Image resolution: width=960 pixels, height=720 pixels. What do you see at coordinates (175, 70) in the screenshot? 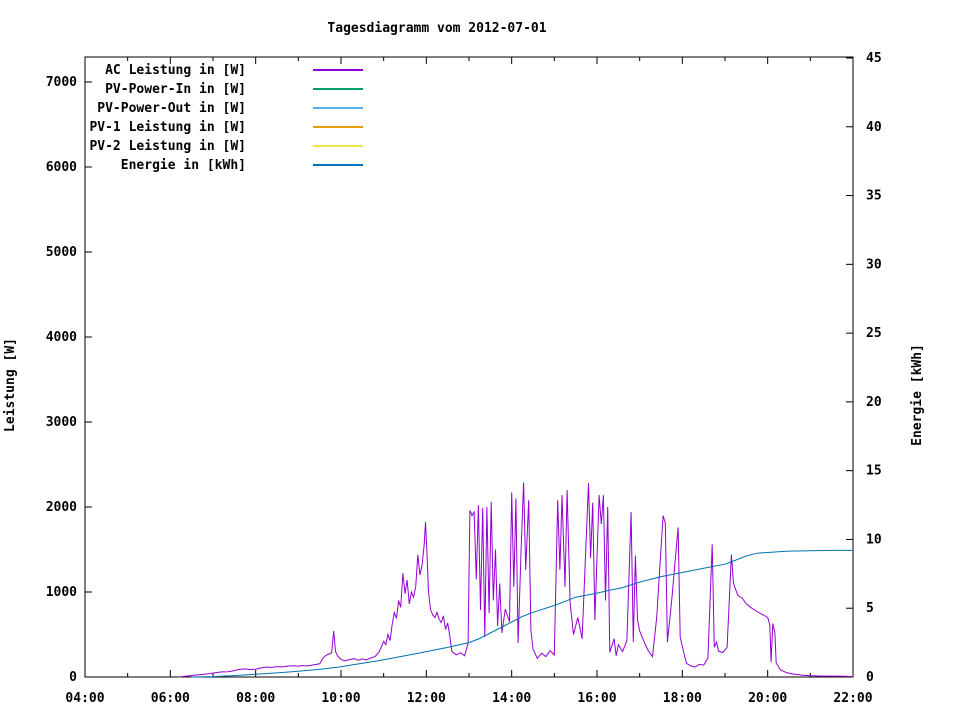
I see `legend-label: AC Leistung in [W]` at bounding box center [175, 70].